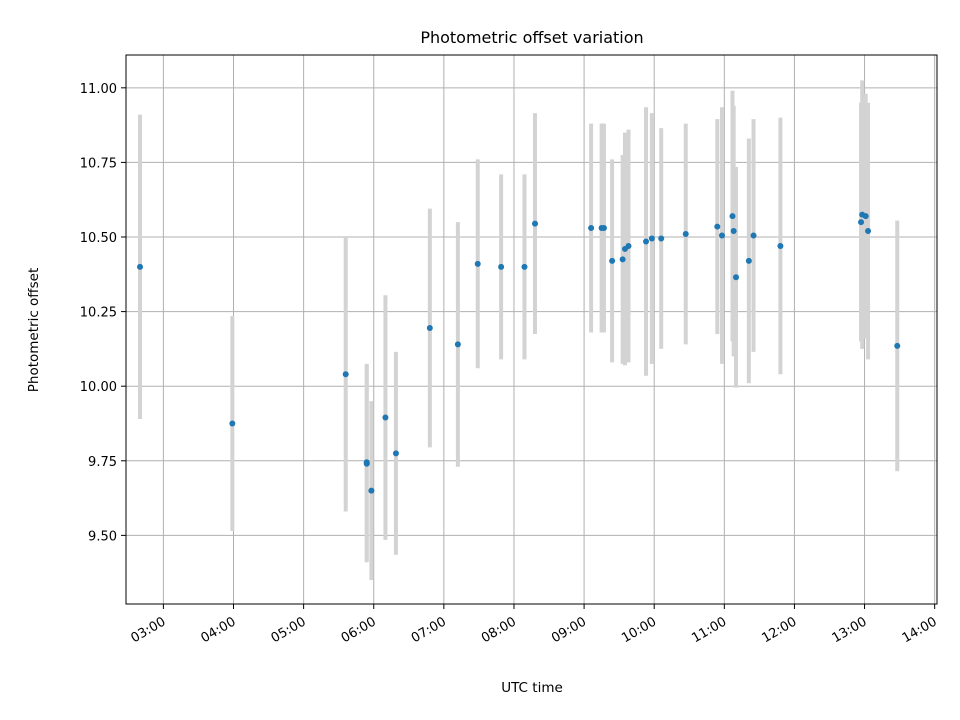  Describe the element at coordinates (98, 387) in the screenshot. I see `y-tick-label: 10.00` at that location.